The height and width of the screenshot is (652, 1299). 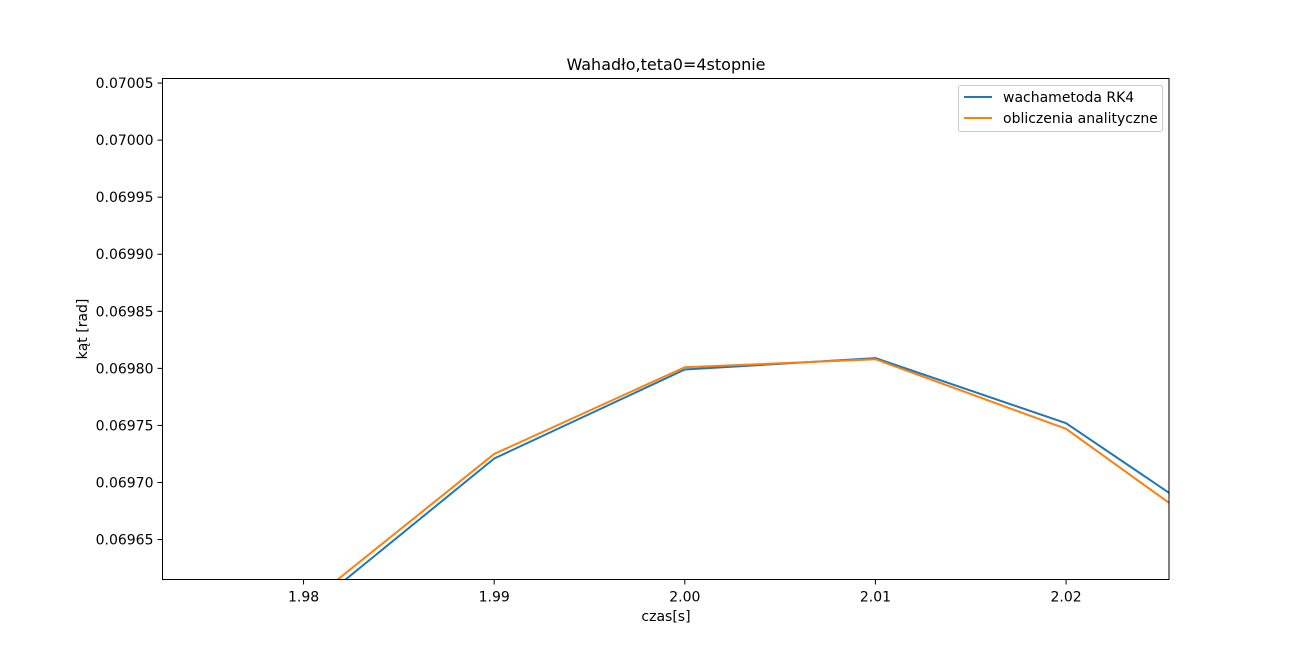 What do you see at coordinates (125, 369) in the screenshot?
I see `y-tick-label: 0.06980` at bounding box center [125, 369].